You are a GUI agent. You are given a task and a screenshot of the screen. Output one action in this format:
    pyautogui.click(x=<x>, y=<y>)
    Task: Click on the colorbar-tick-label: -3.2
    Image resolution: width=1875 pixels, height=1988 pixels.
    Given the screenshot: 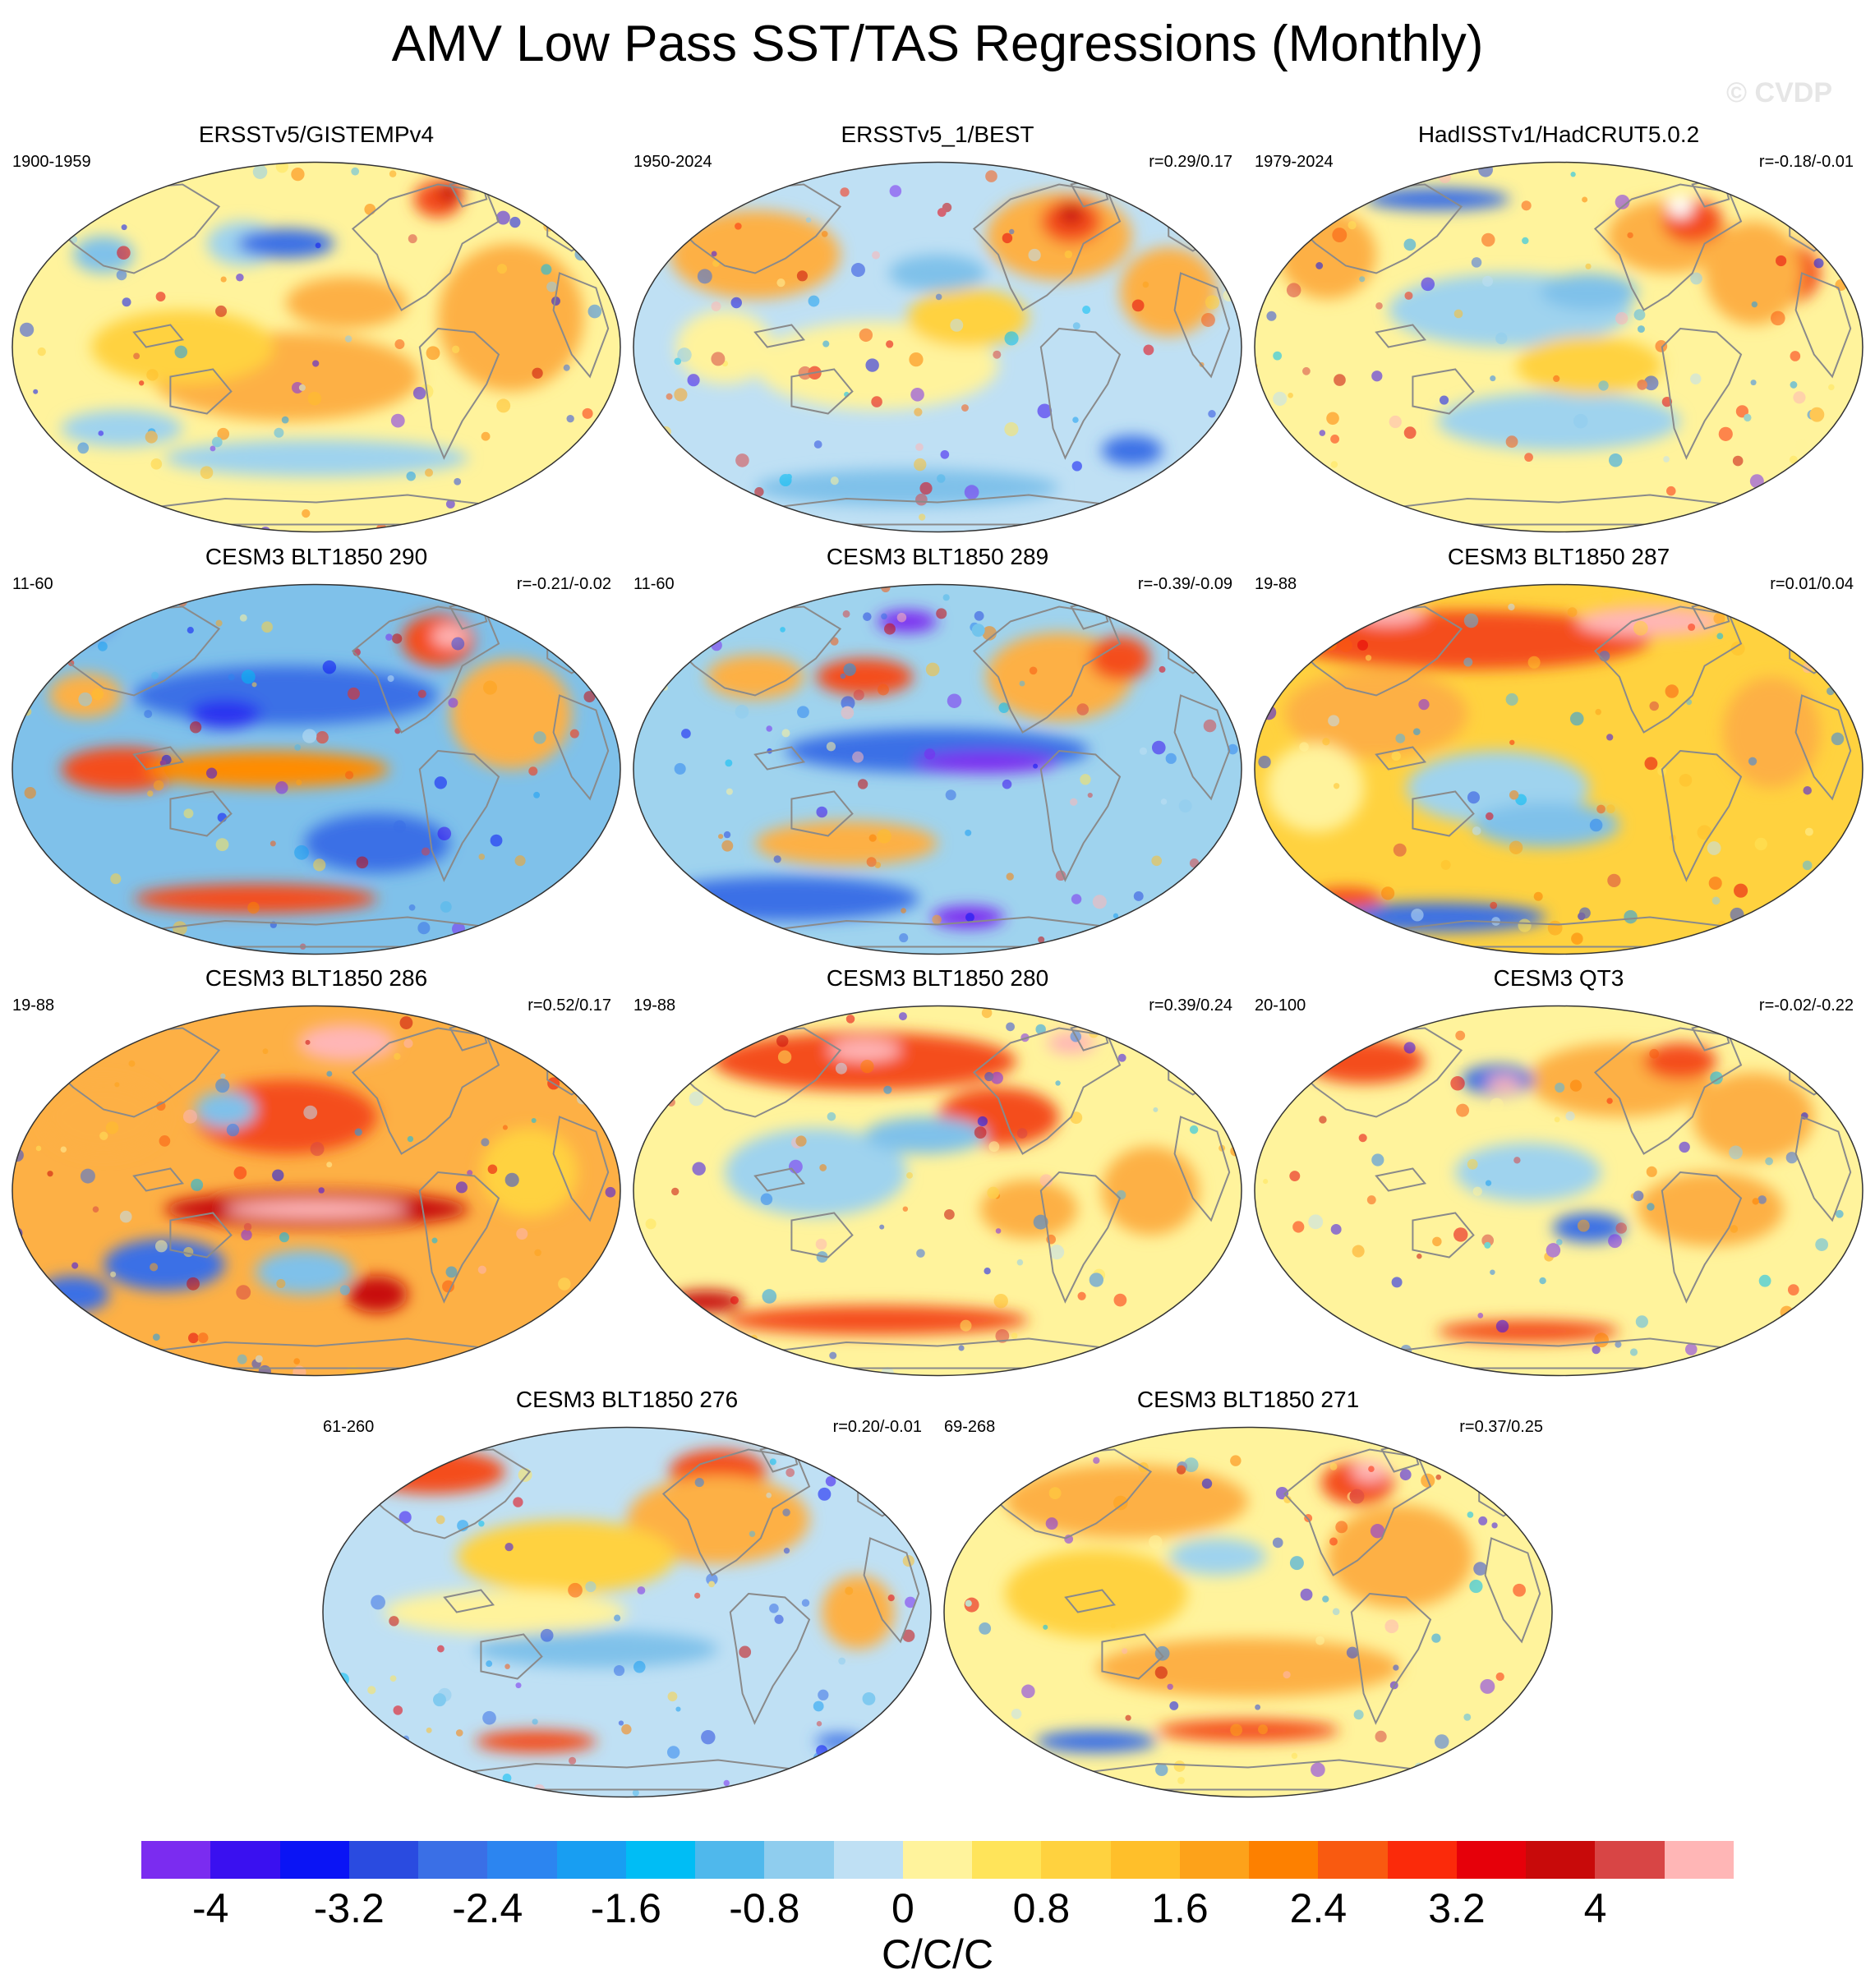 What is the action you would take?
    pyautogui.click(x=349, y=1908)
    